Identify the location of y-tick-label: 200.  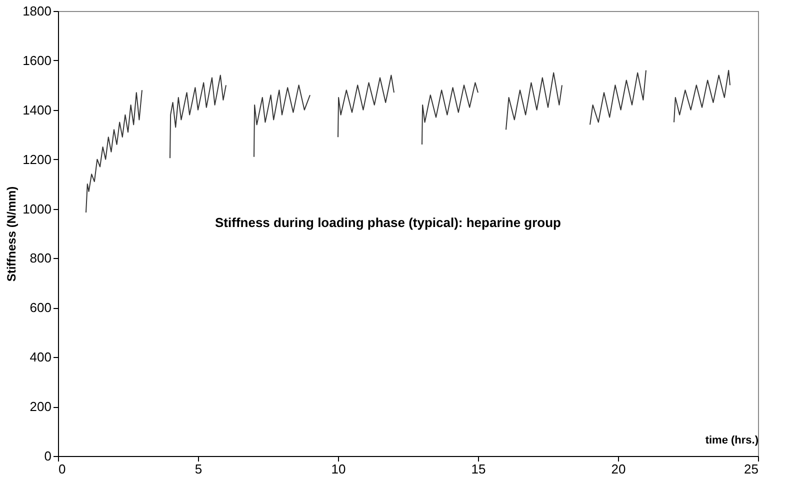
(41, 406).